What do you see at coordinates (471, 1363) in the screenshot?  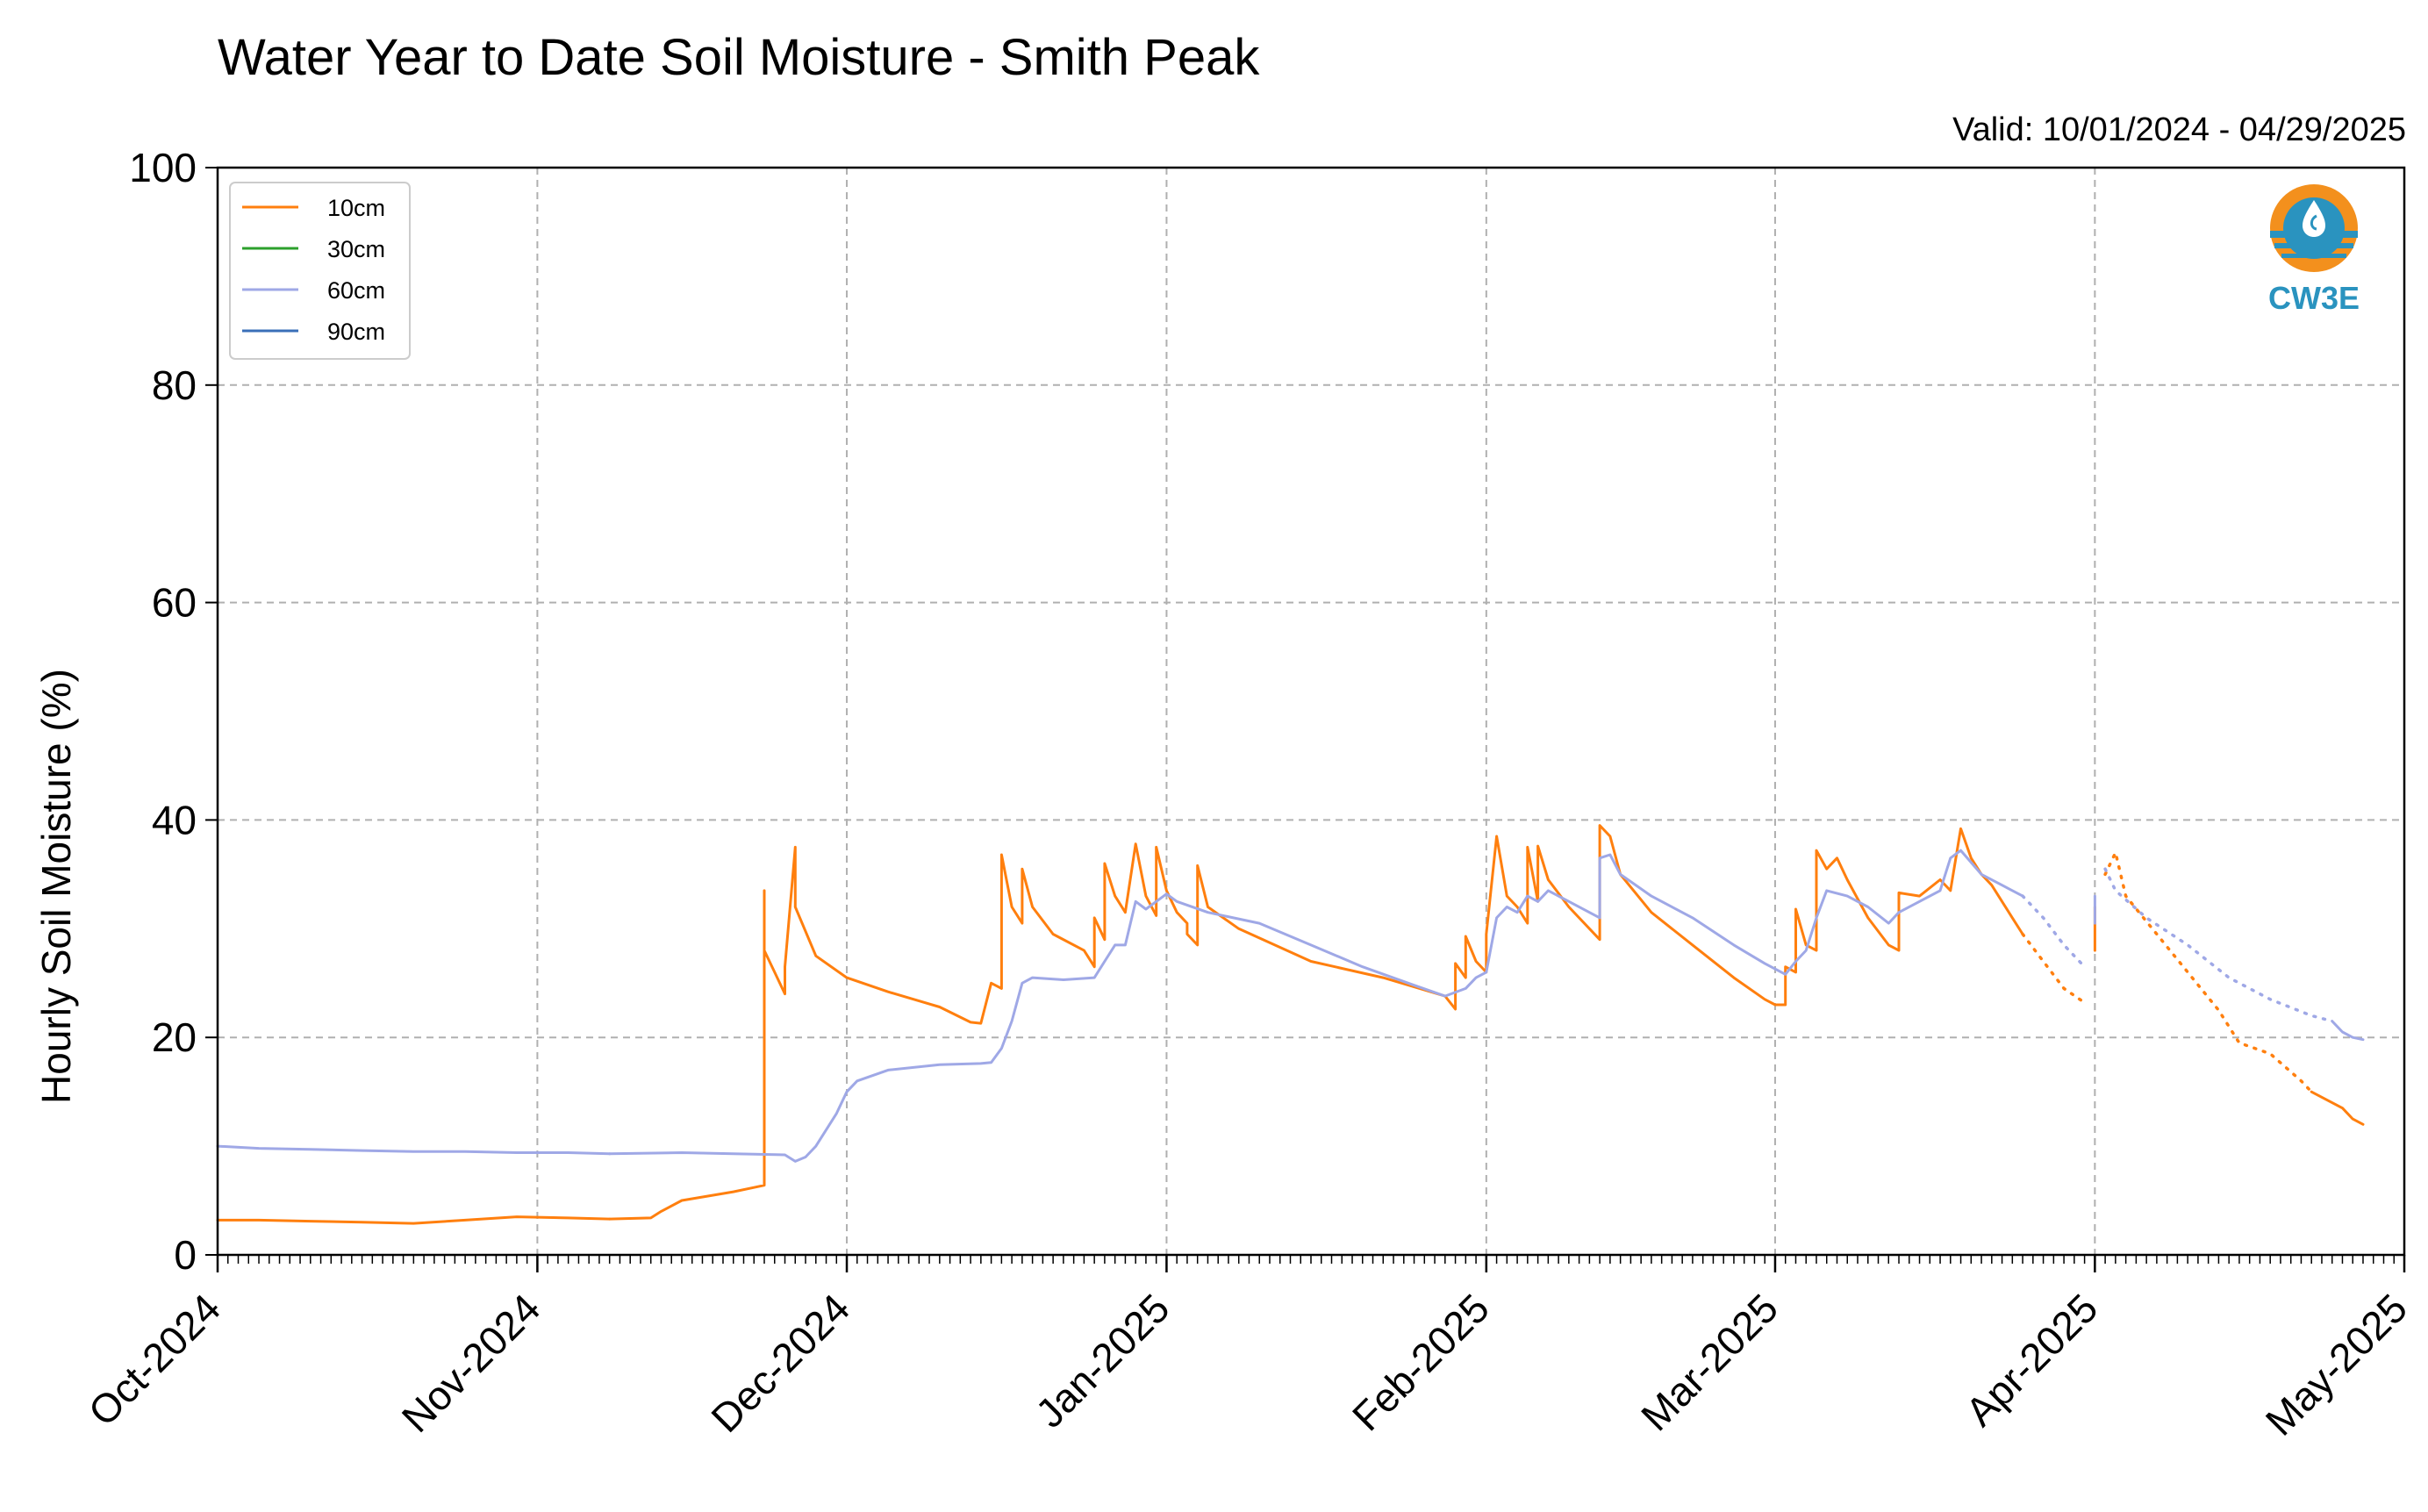 I see `x-tick-label: Nov-2024` at bounding box center [471, 1363].